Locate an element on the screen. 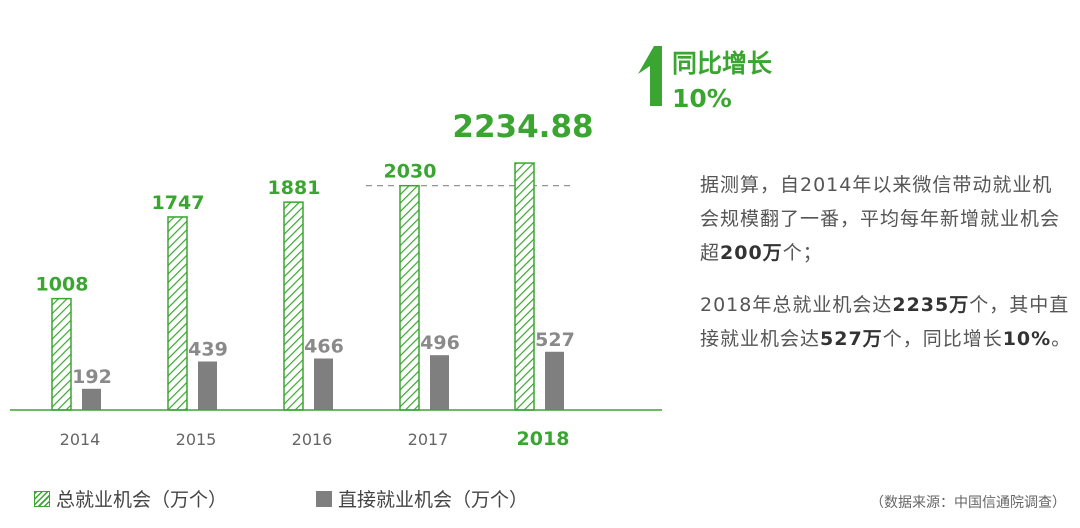 The image size is (1080, 528). legend-item-direct: 直接就业机会（万个） is located at coordinates (422, 500).